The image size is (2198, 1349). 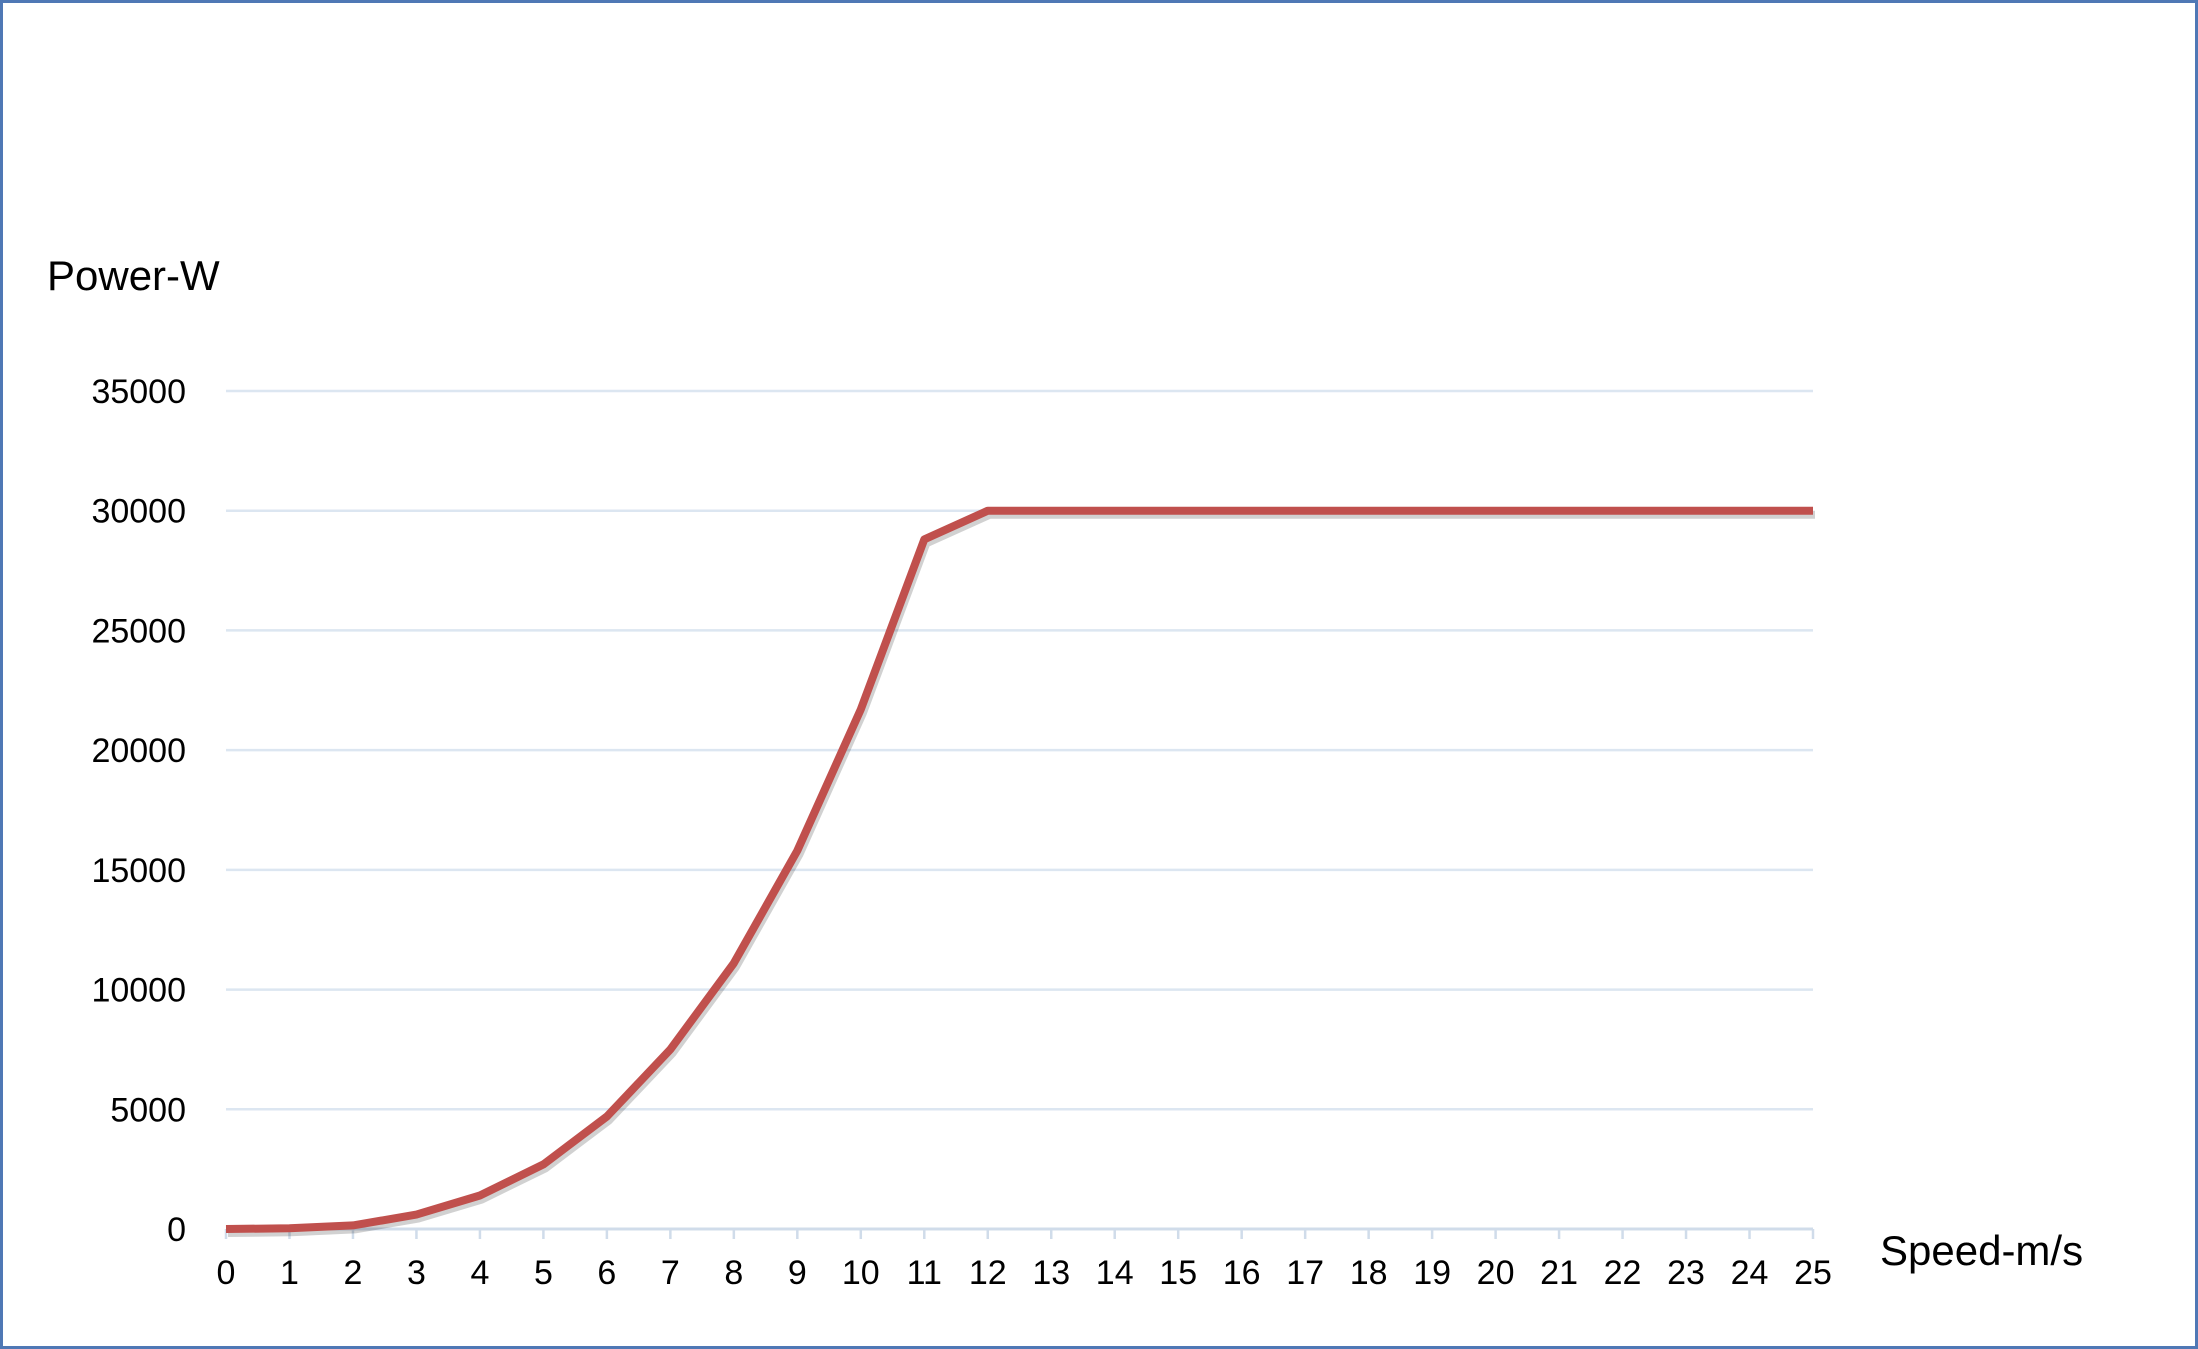 What do you see at coordinates (138, 871) in the screenshot?
I see `y-tick-label: 15000` at bounding box center [138, 871].